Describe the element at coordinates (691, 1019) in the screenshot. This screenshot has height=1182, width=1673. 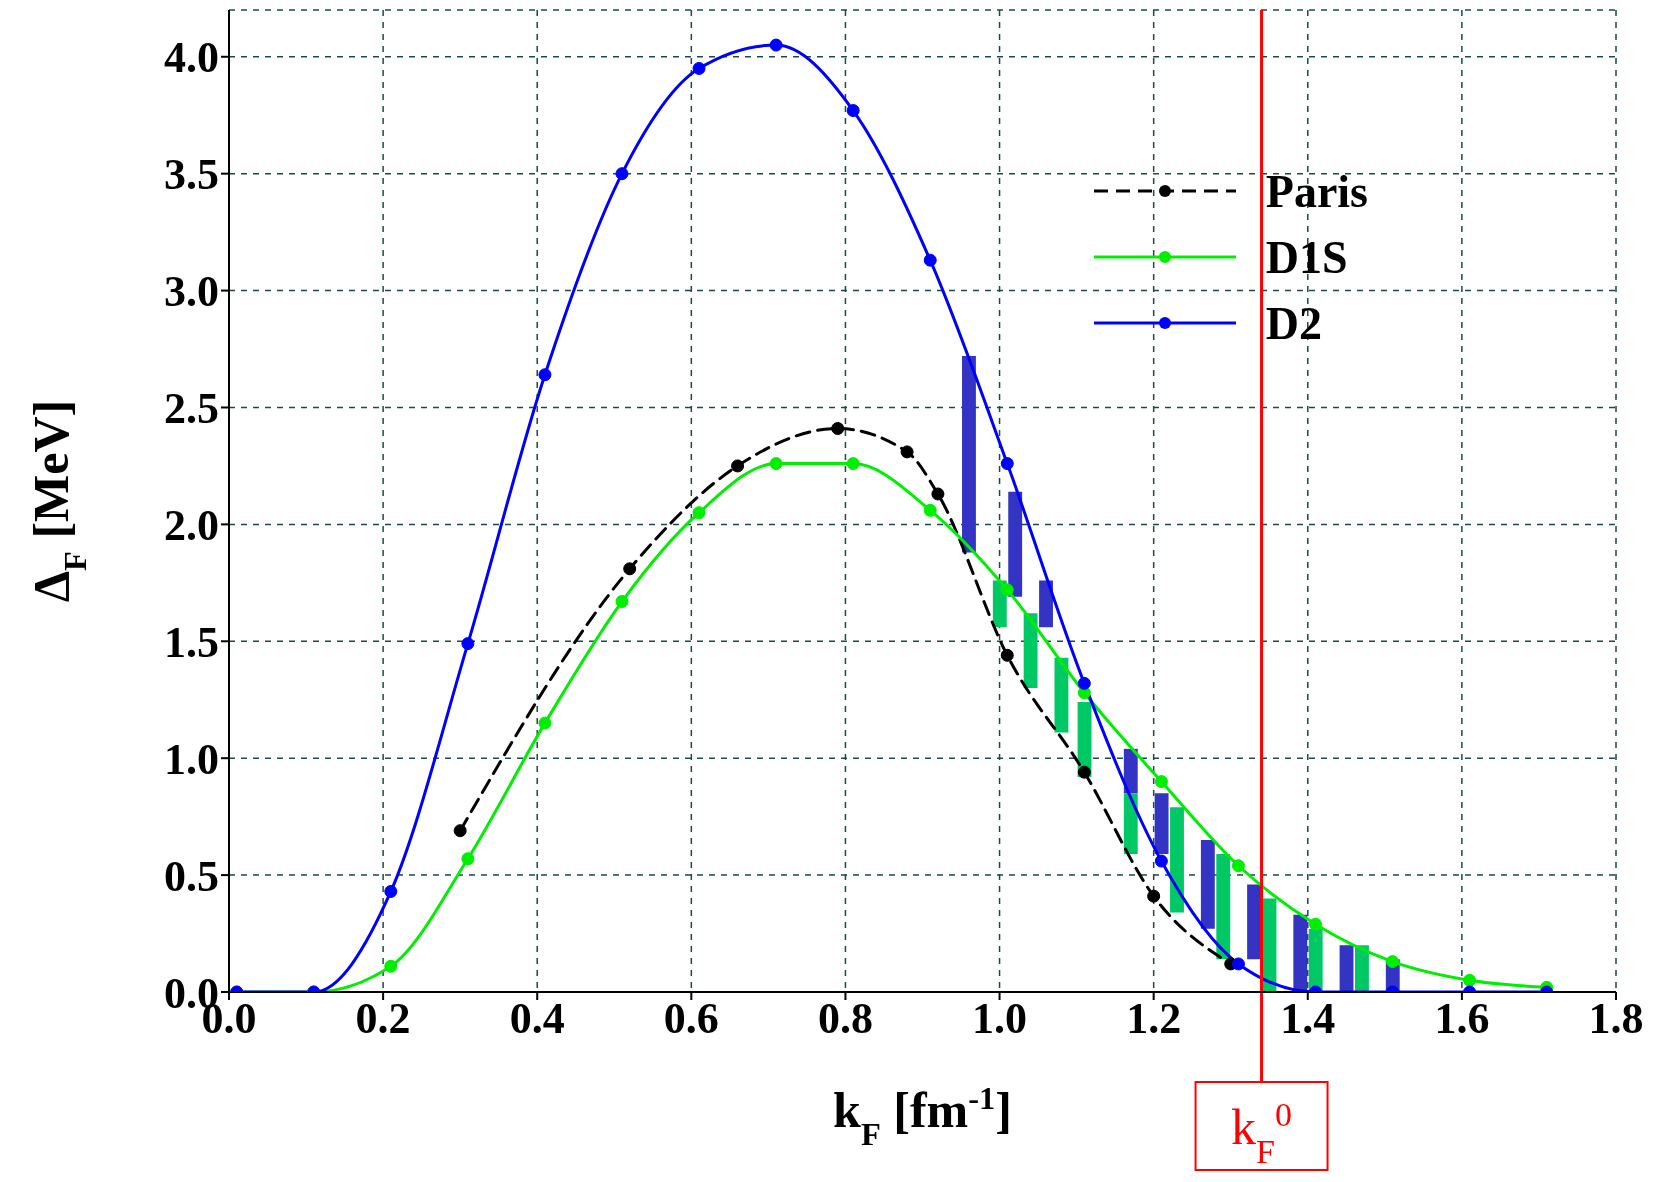
I see `x-tick-label: 0.6` at that location.